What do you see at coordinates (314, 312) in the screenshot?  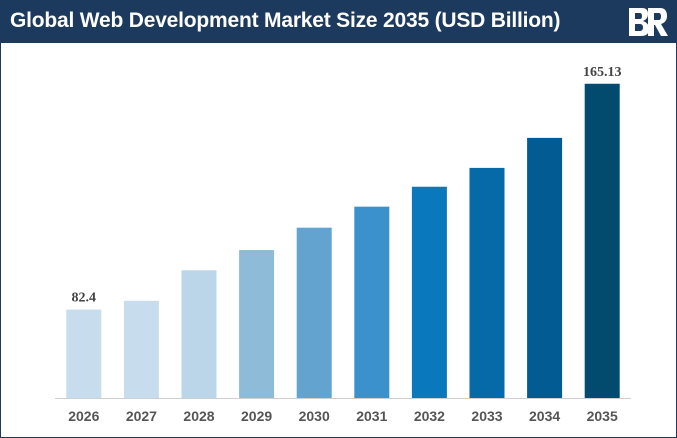 I see `bar-2030` at bounding box center [314, 312].